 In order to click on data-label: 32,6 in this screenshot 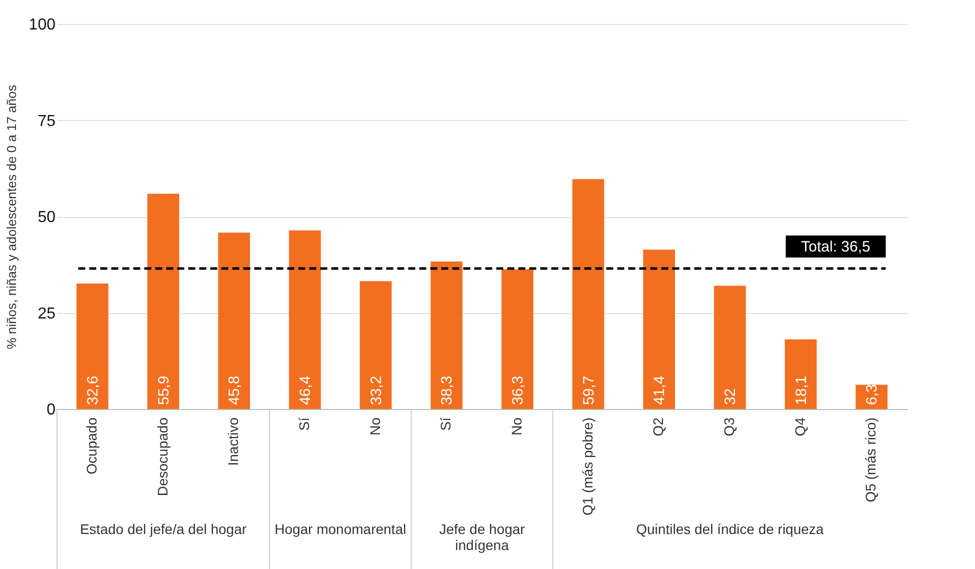, I will do `click(93, 390)`.